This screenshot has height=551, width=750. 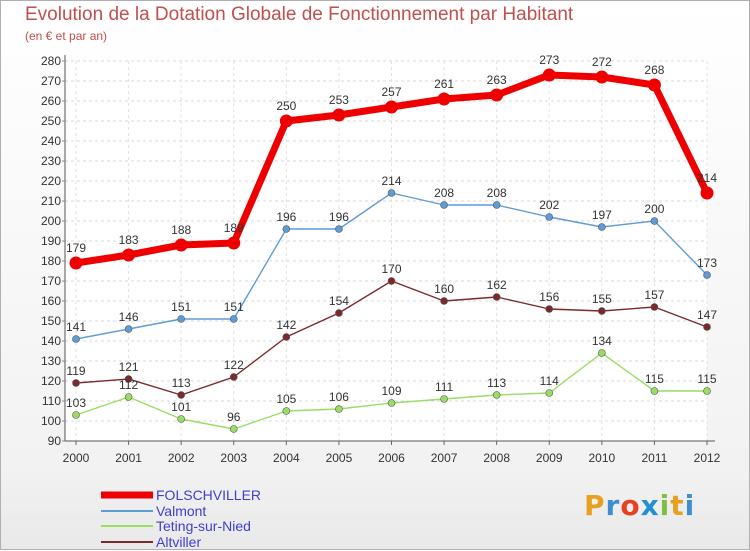 I want to click on legend-label: FOLSCHVILLER, so click(x=208, y=495).